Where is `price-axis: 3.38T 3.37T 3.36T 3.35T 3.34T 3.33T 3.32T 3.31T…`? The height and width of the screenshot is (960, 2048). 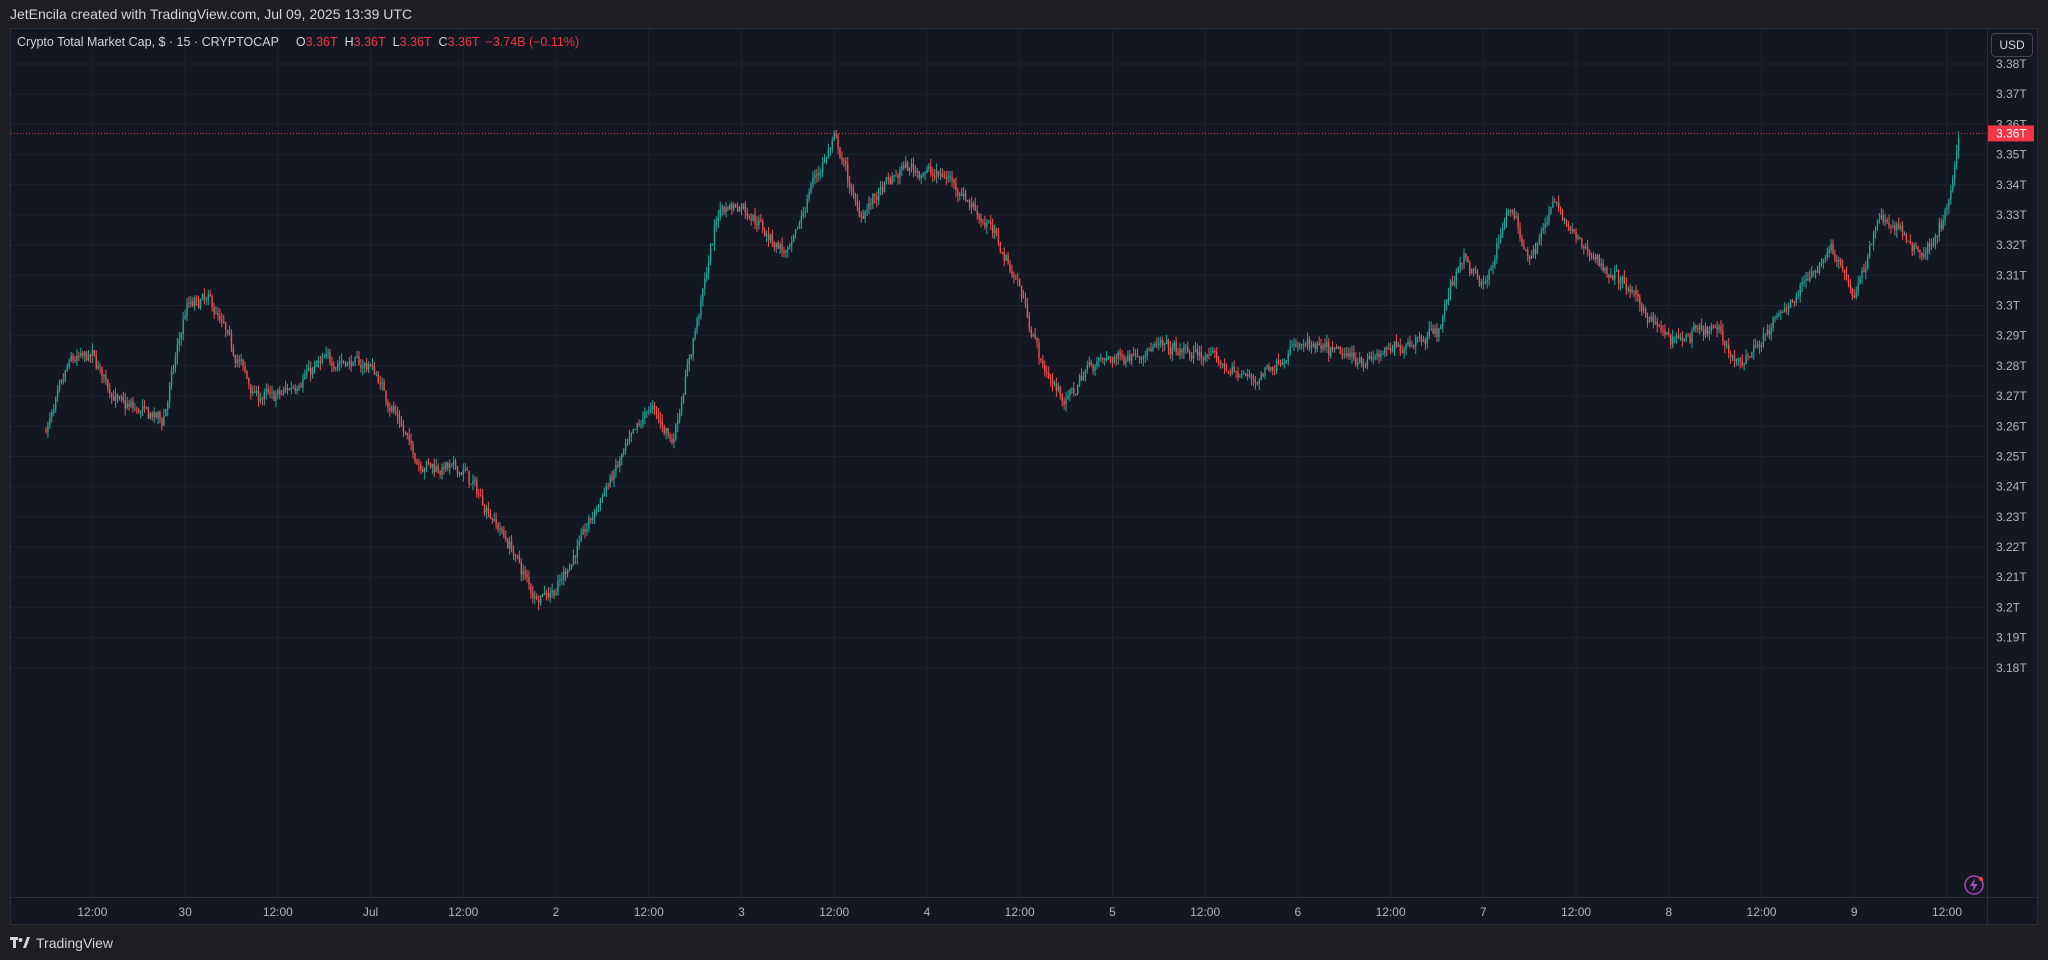
price-axis: 3.38T 3.37T 3.36T 3.35T 3.34T 3.33T 3.32T 3.31T… is located at coordinates (2012, 463).